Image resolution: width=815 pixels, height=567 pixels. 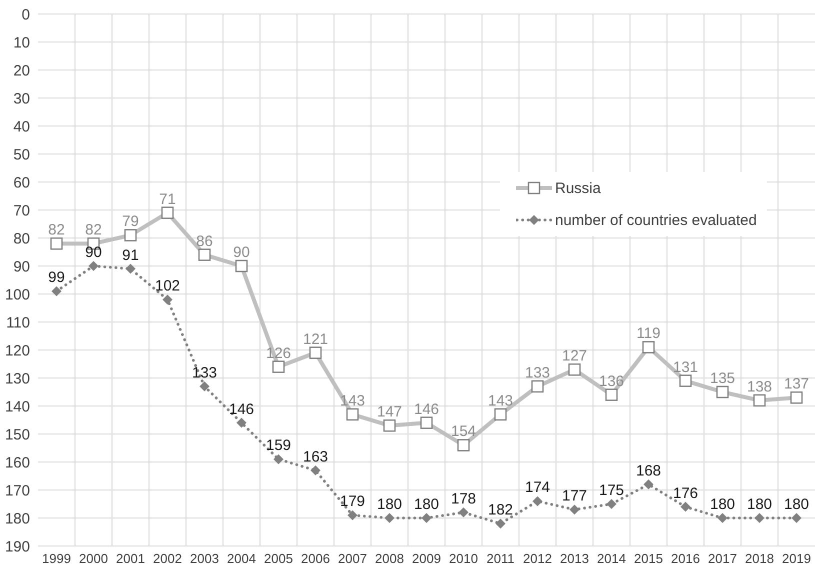 I want to click on x-tick-label: 2009, so click(x=426, y=558).